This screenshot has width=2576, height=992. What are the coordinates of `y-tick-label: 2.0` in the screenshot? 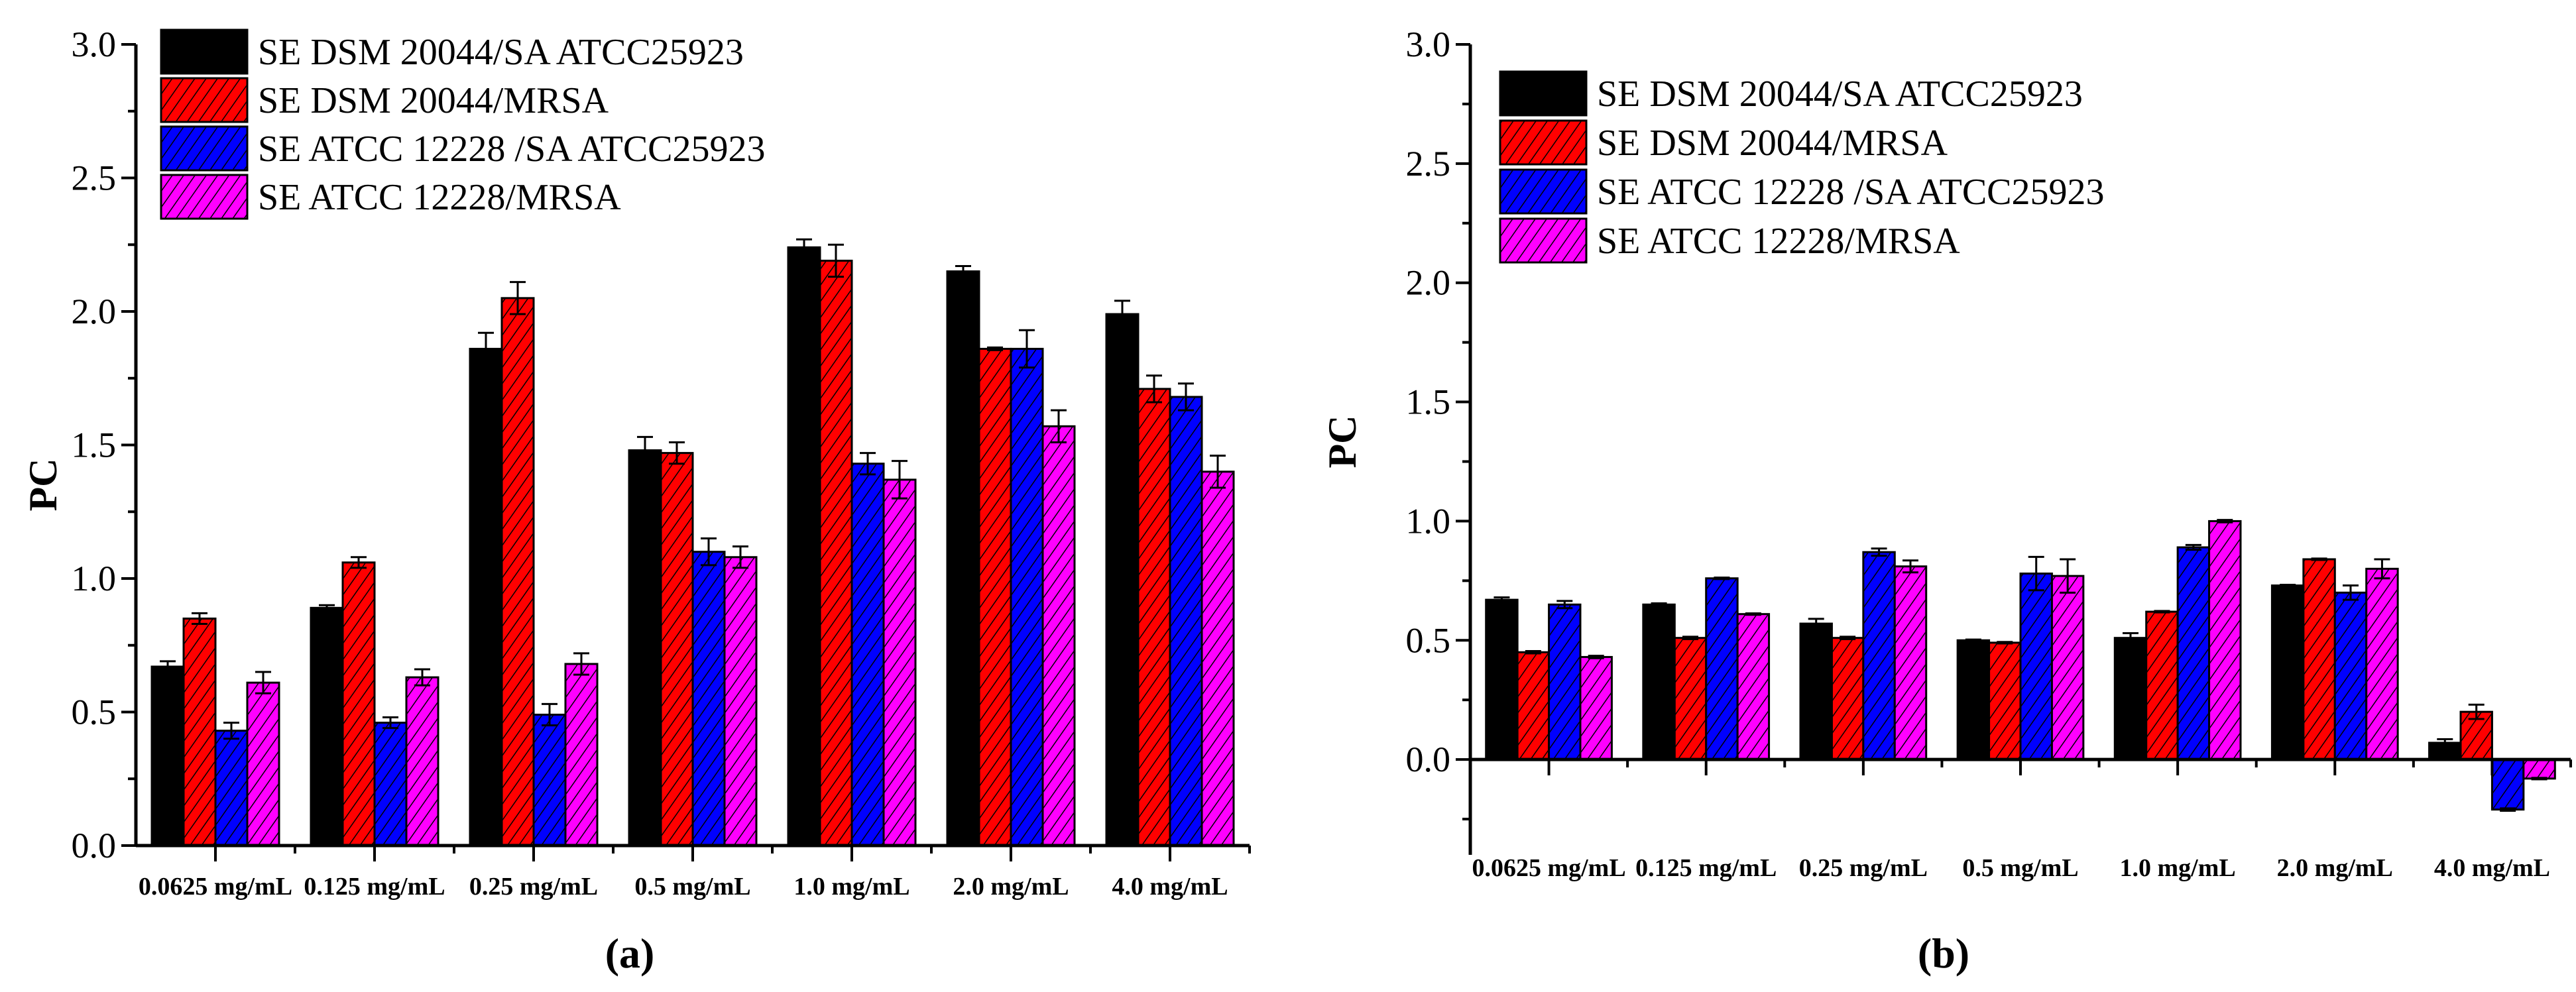 It's located at (95, 311).